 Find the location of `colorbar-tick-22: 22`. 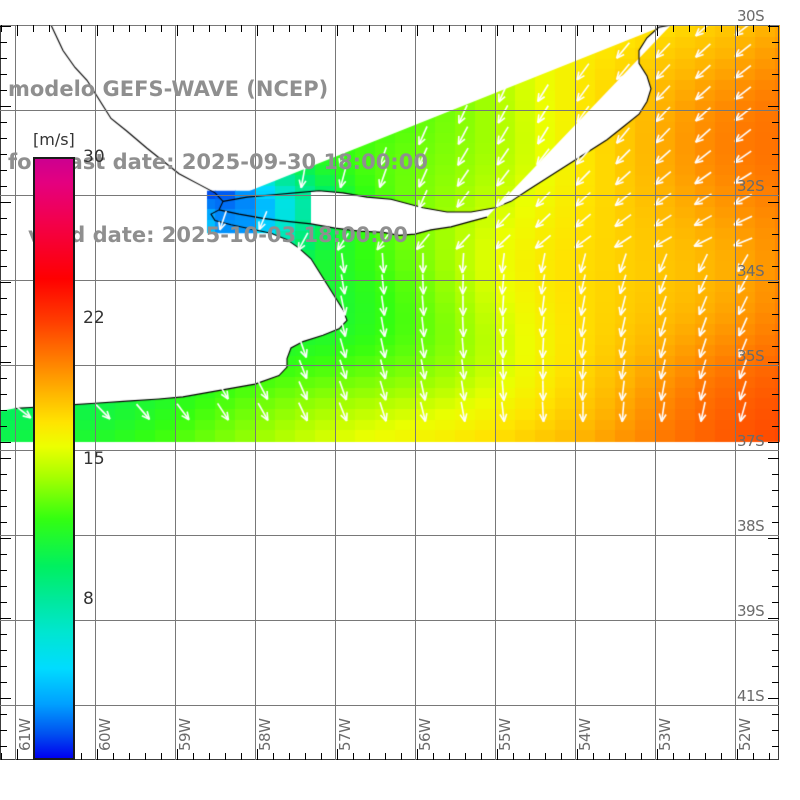

colorbar-tick-22: 22 is located at coordinates (94, 317).